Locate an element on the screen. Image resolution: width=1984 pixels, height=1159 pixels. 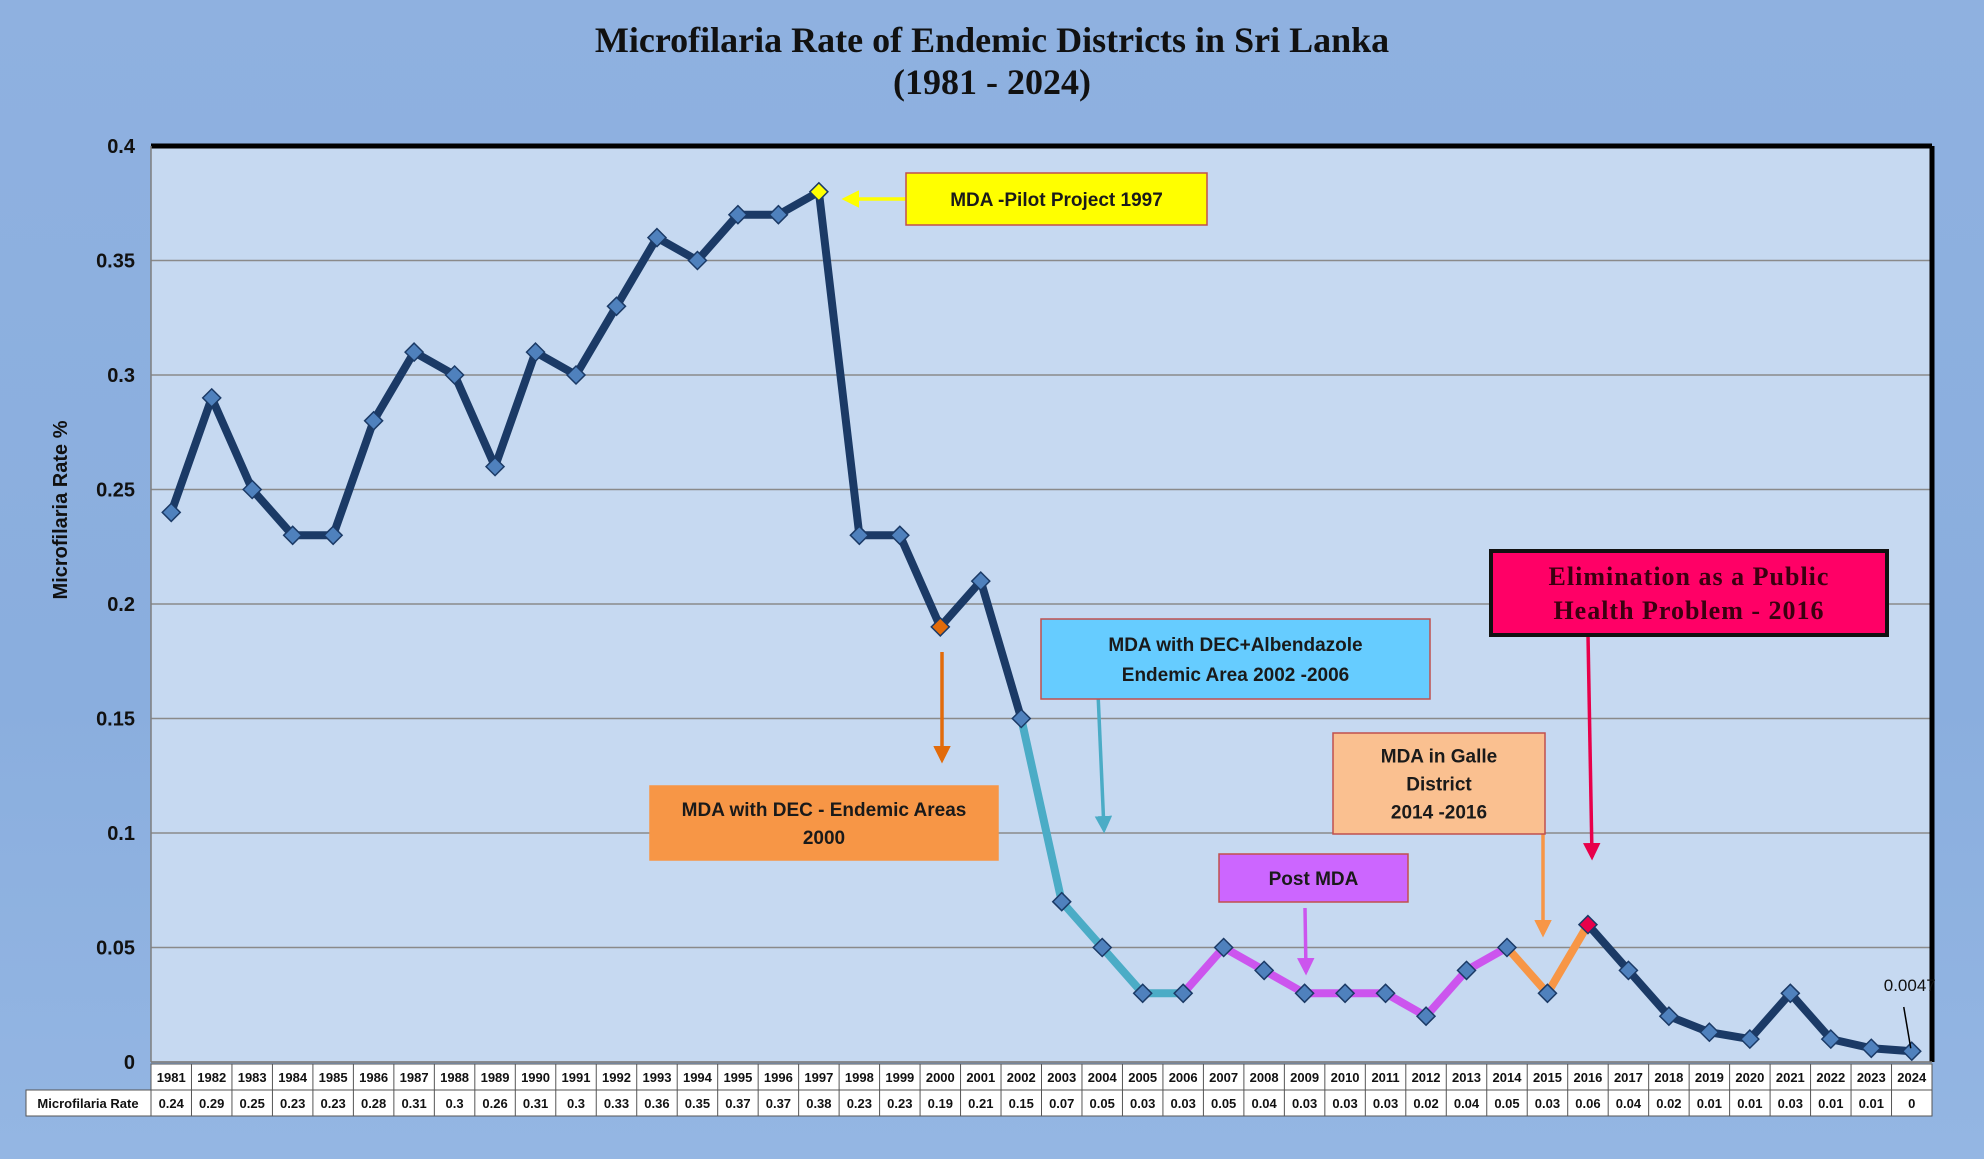
table-year-cell: 1996 is located at coordinates (778, 1077).